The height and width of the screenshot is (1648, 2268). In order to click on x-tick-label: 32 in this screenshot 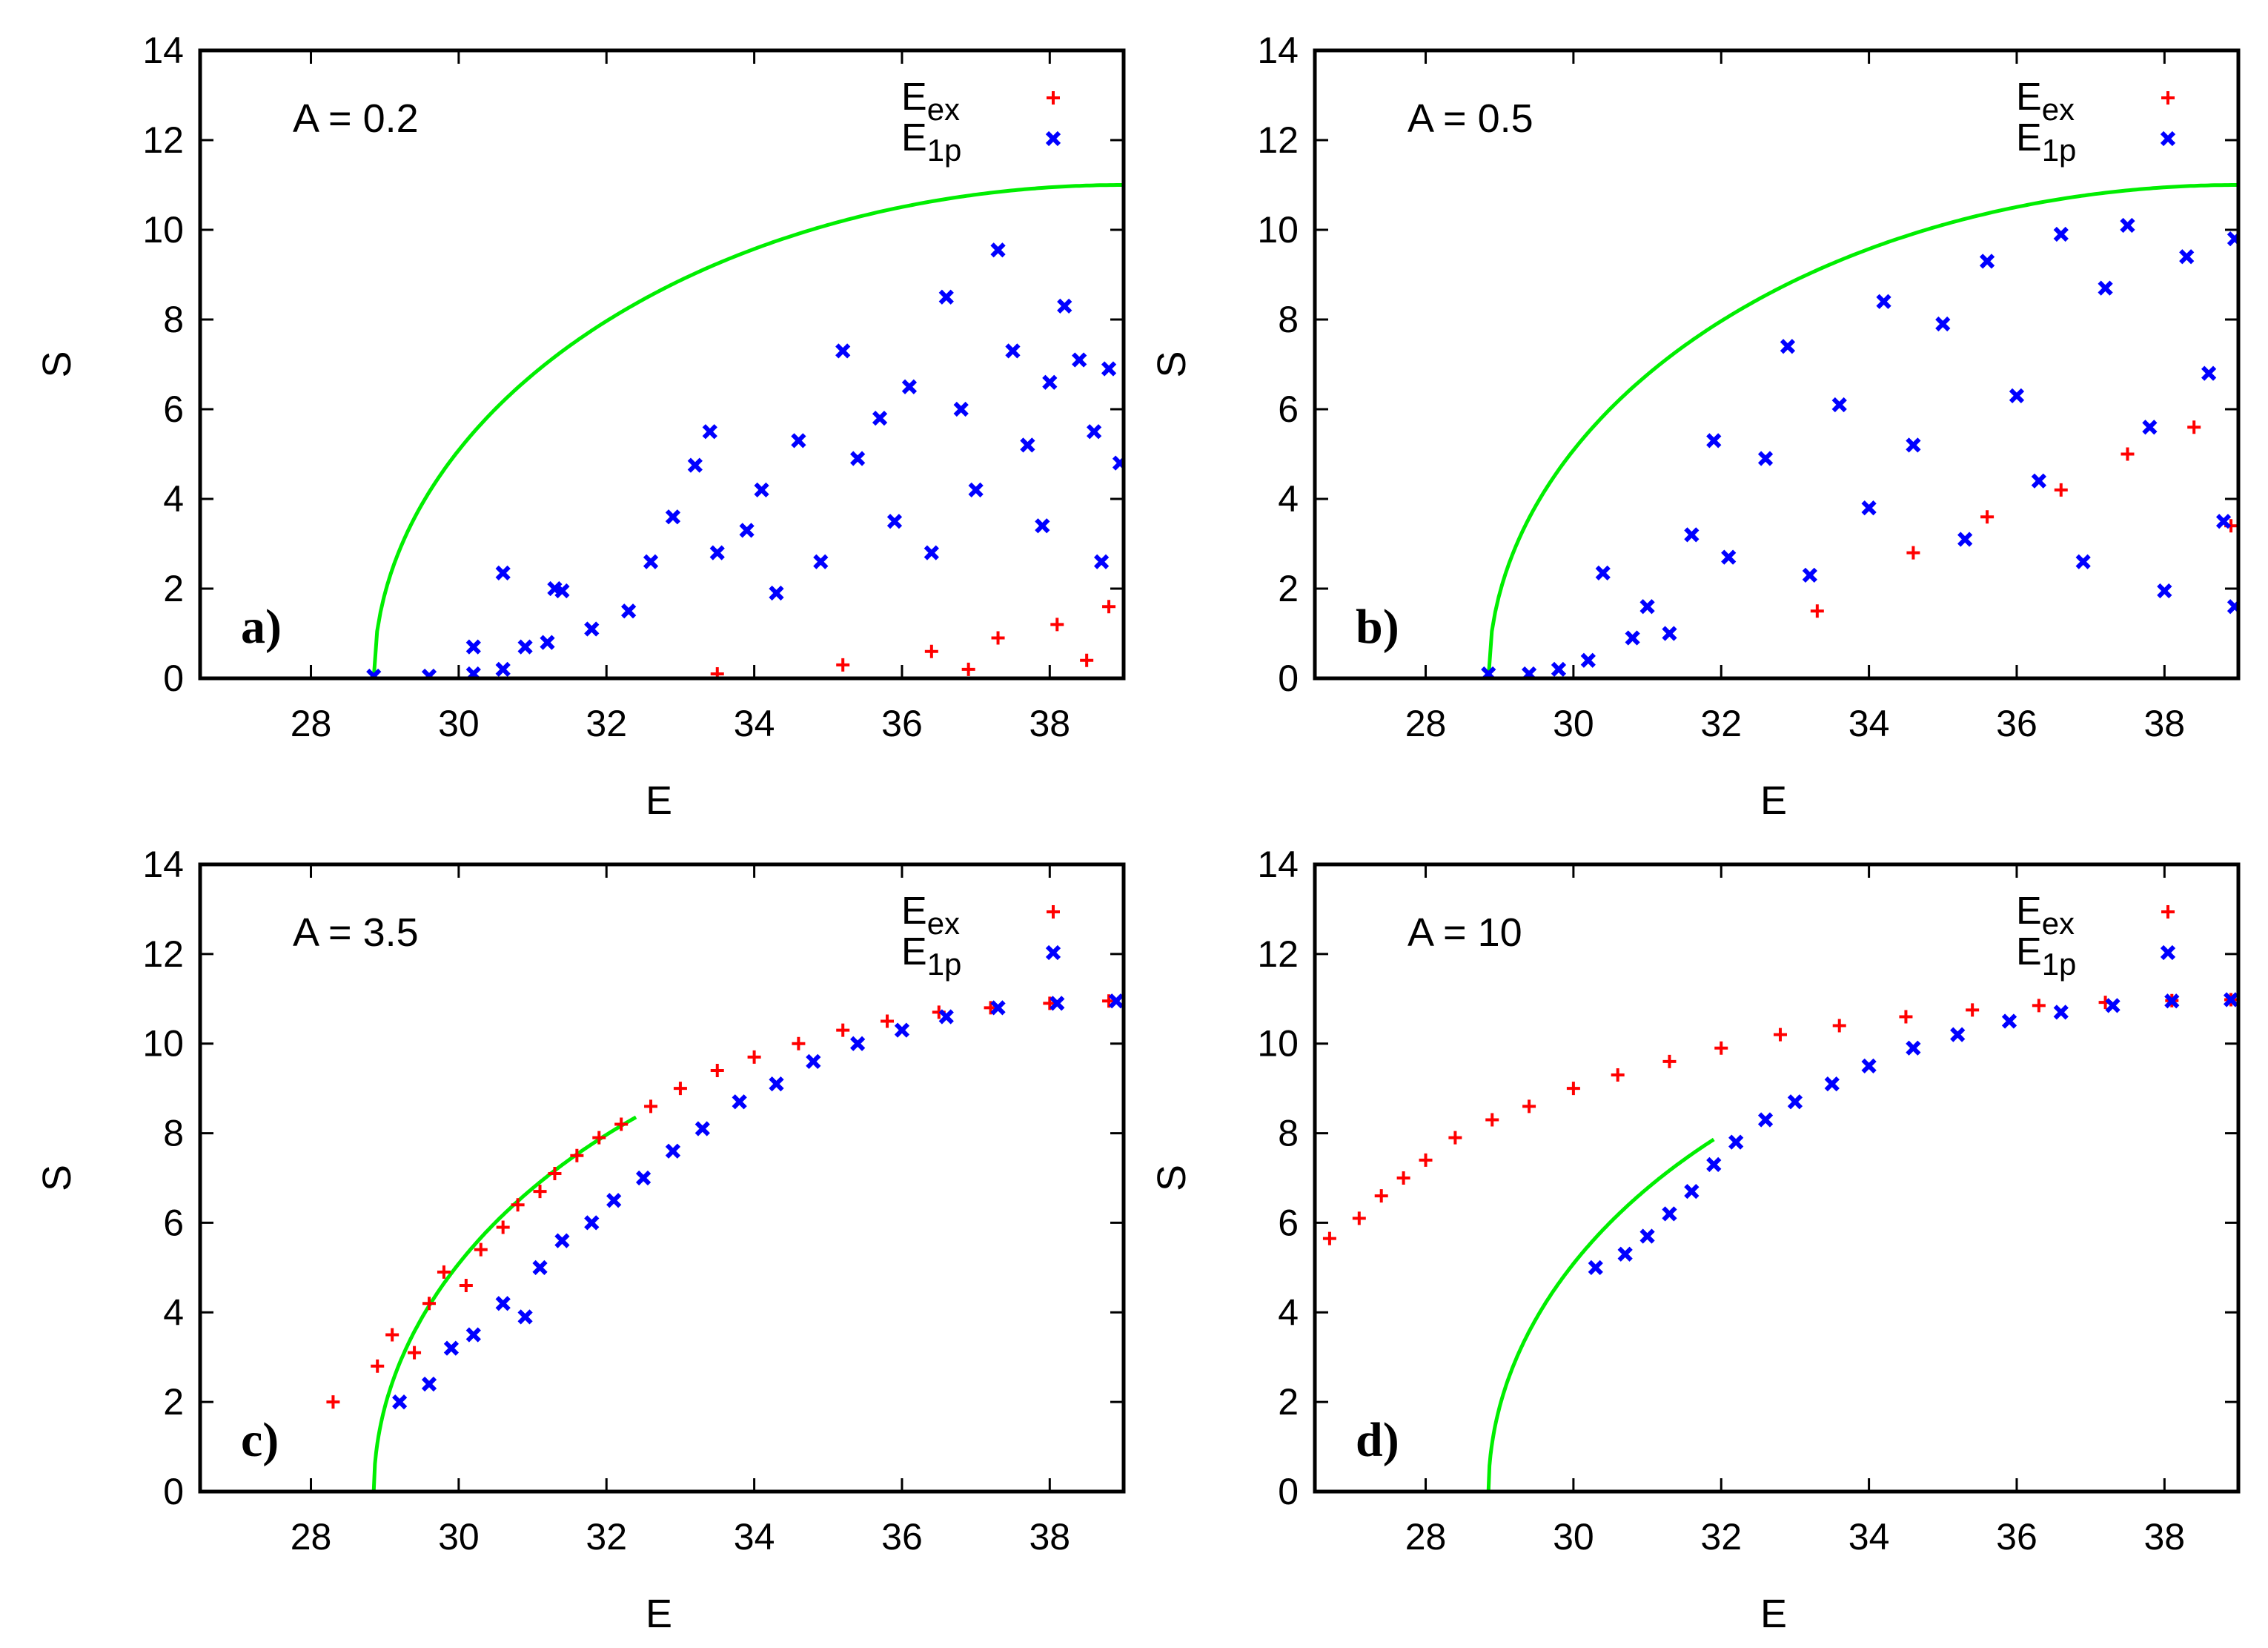, I will do `click(607, 723)`.